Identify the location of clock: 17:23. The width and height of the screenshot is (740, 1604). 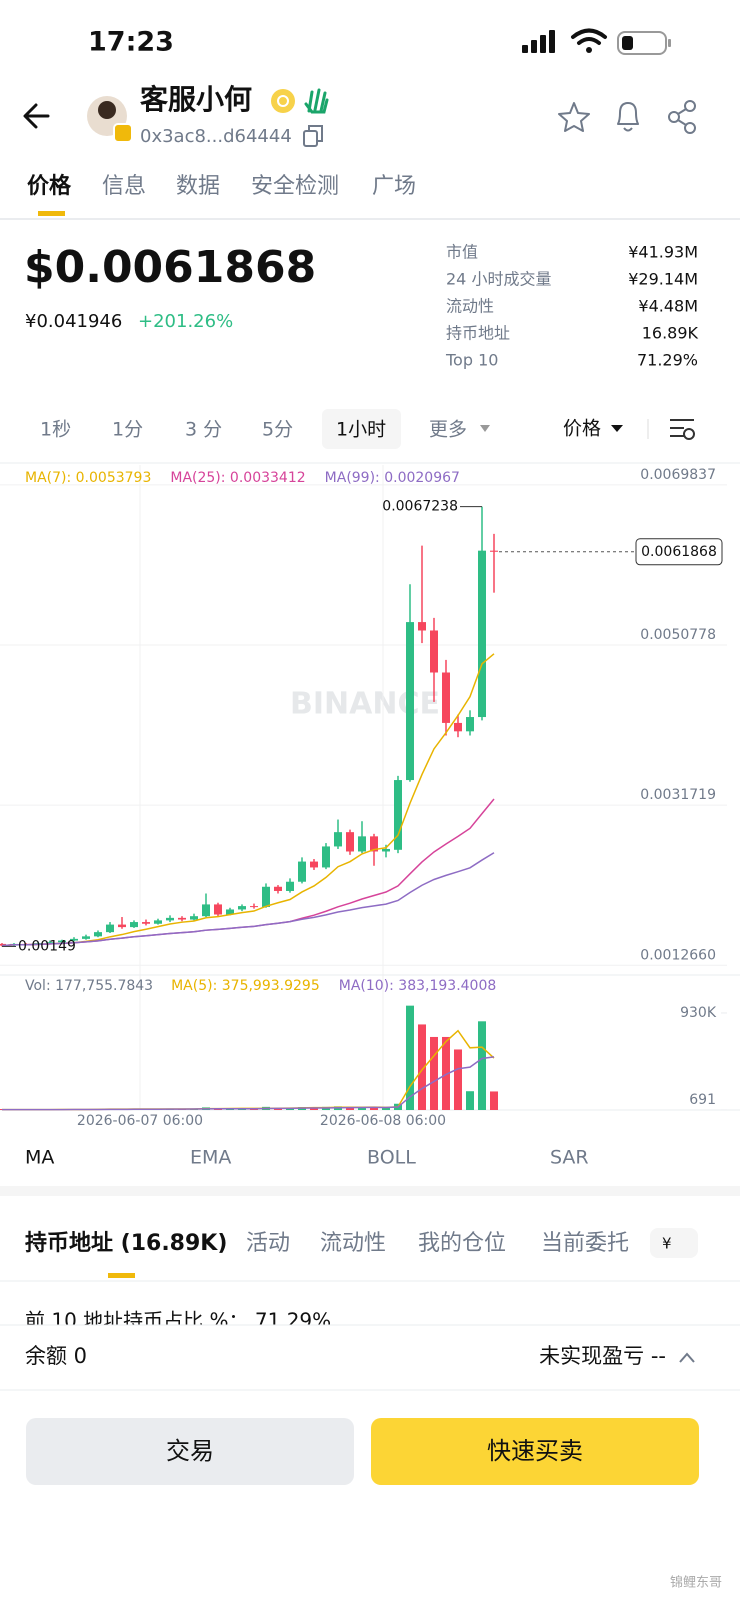
(131, 42).